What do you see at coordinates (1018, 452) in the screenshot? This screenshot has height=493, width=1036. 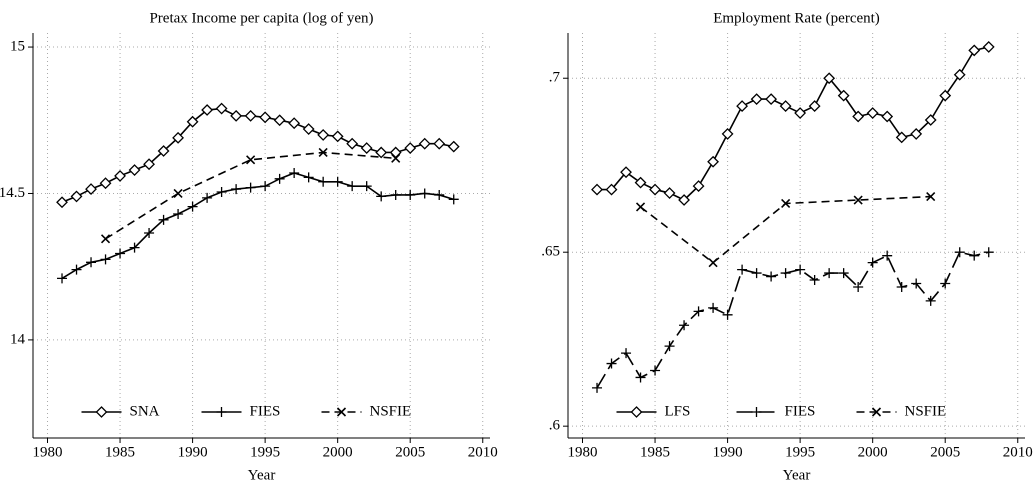 I see `x-tick-label: 2010` at bounding box center [1018, 452].